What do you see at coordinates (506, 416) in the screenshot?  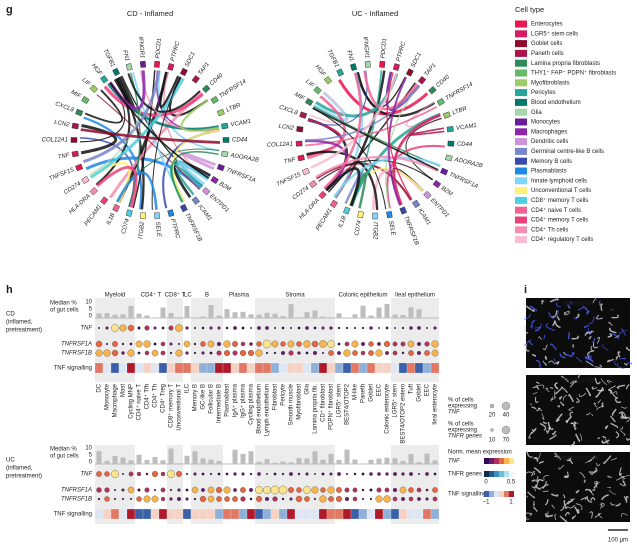 I see `key-tick: 40` at bounding box center [506, 416].